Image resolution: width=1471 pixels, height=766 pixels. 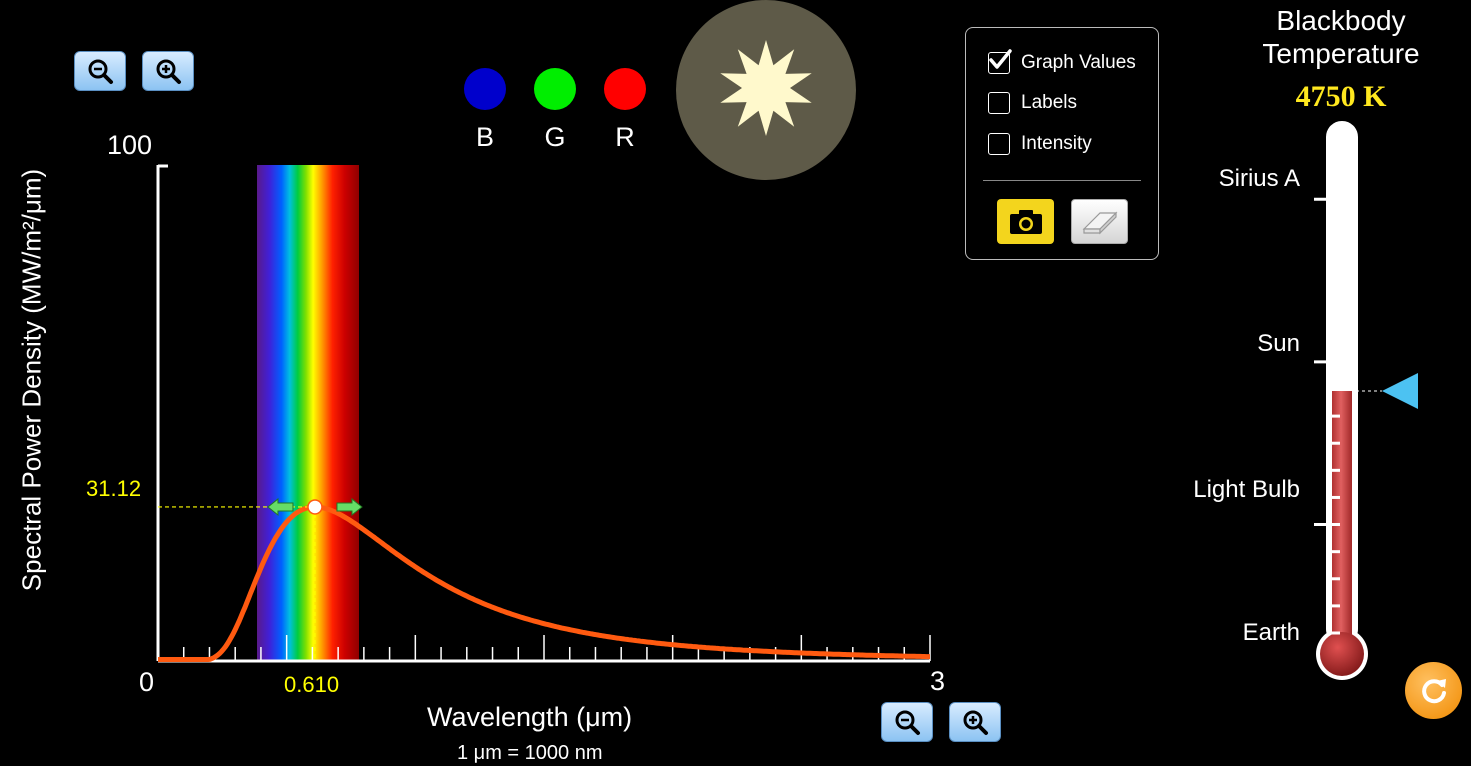 I want to click on thermometer-fill, so click(x=1342, y=522).